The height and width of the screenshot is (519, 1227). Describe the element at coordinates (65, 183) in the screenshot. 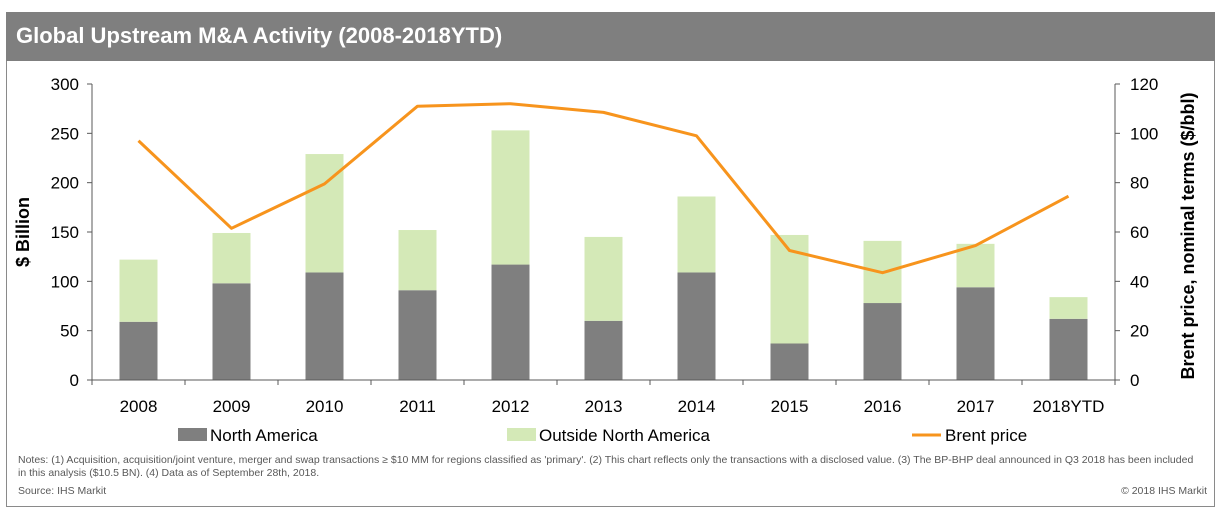

I see `y-tick-label-left: 200` at that location.